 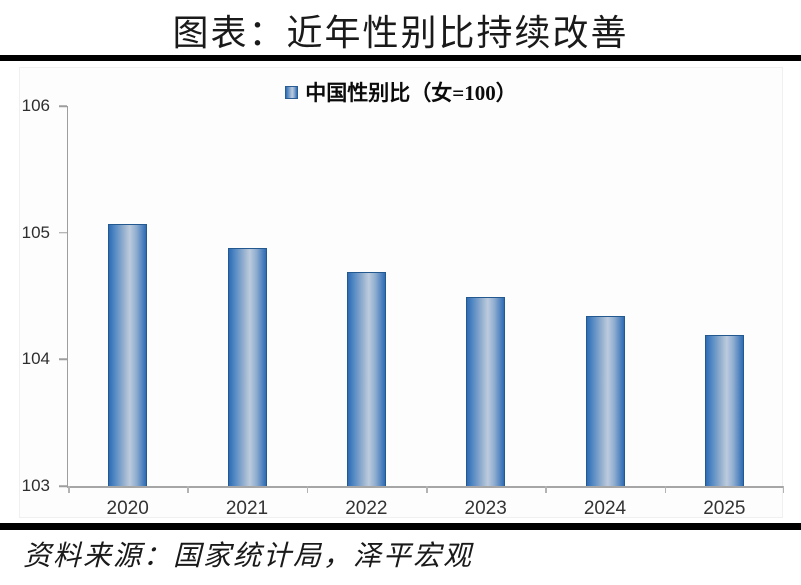 What do you see at coordinates (35, 359) in the screenshot?
I see `y-axis-tick-label: 104` at bounding box center [35, 359].